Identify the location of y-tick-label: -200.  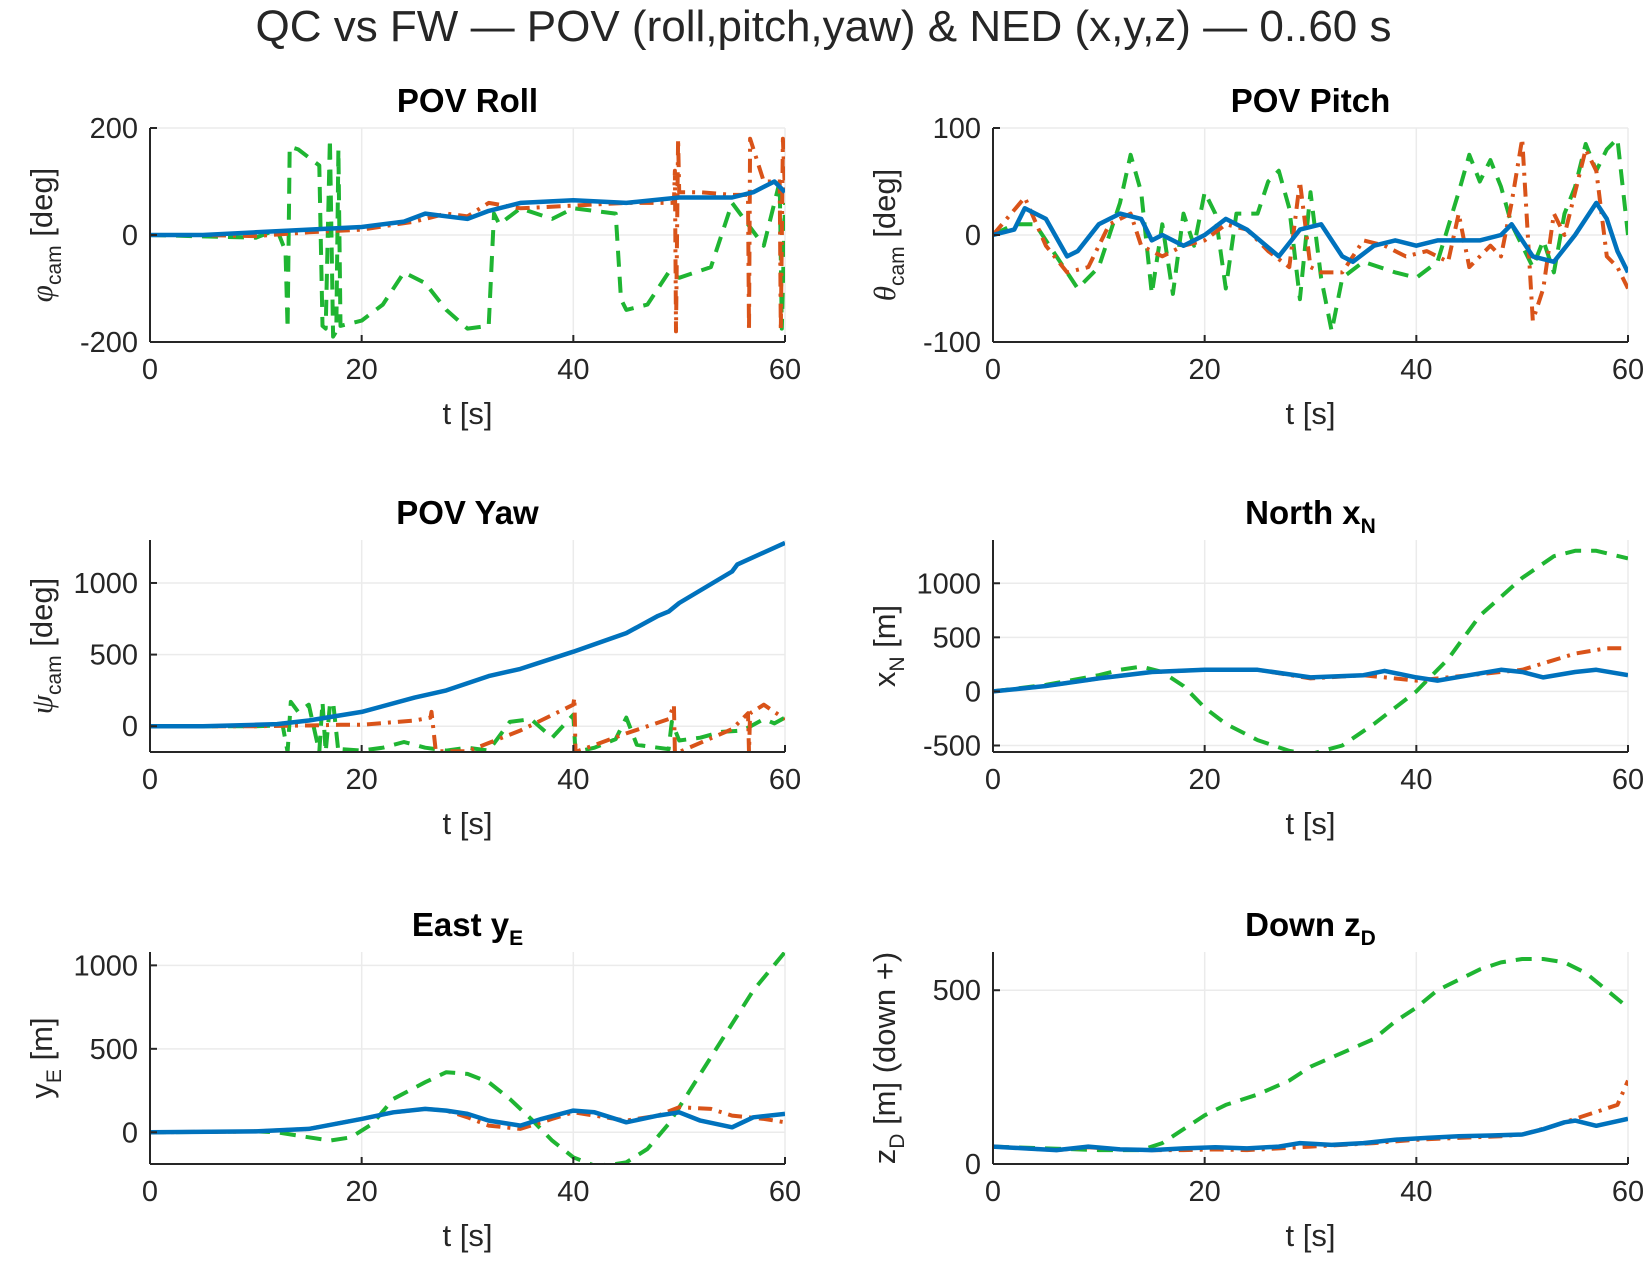
(109, 343).